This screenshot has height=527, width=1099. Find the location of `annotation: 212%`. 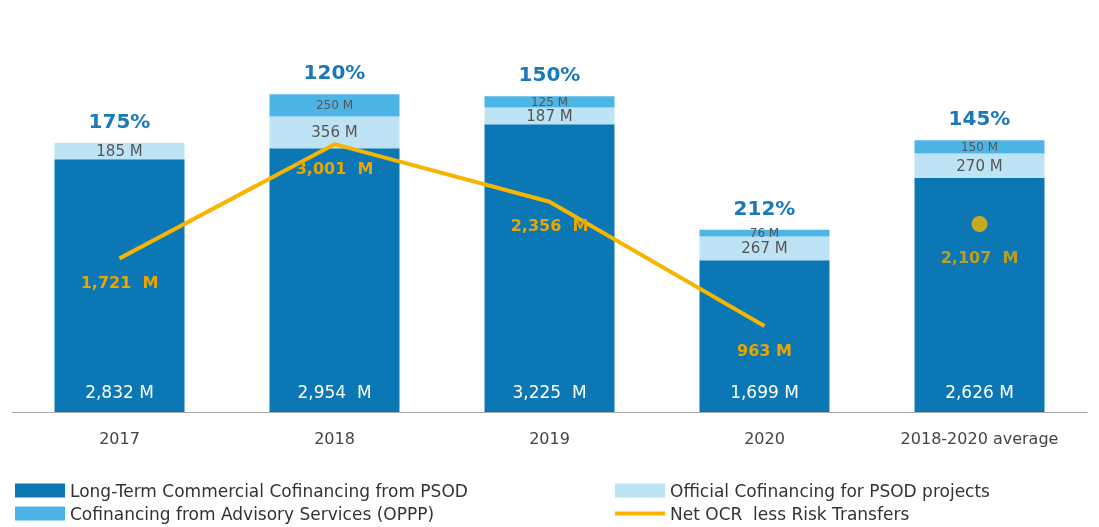

annotation: 212% is located at coordinates (764, 207).